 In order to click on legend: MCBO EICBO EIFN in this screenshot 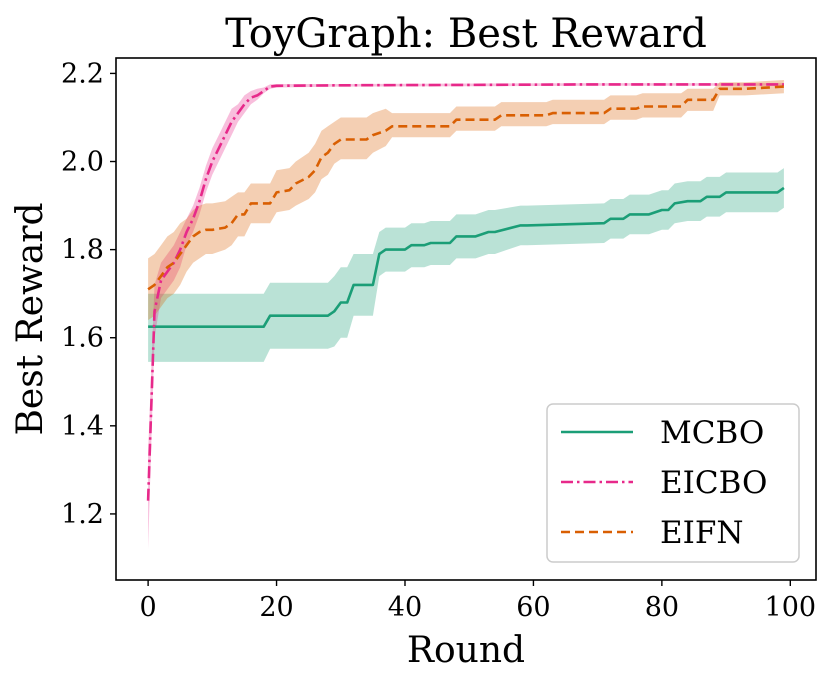, I will do `click(673, 483)`.